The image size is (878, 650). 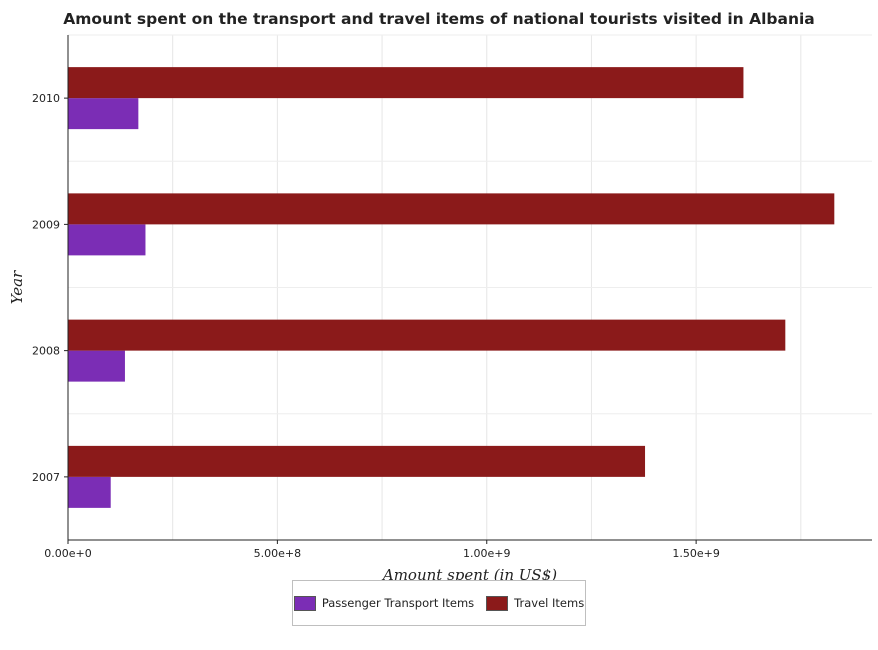 What do you see at coordinates (486, 553) in the screenshot?
I see `x-tick-label: 1.00e+9` at bounding box center [486, 553].